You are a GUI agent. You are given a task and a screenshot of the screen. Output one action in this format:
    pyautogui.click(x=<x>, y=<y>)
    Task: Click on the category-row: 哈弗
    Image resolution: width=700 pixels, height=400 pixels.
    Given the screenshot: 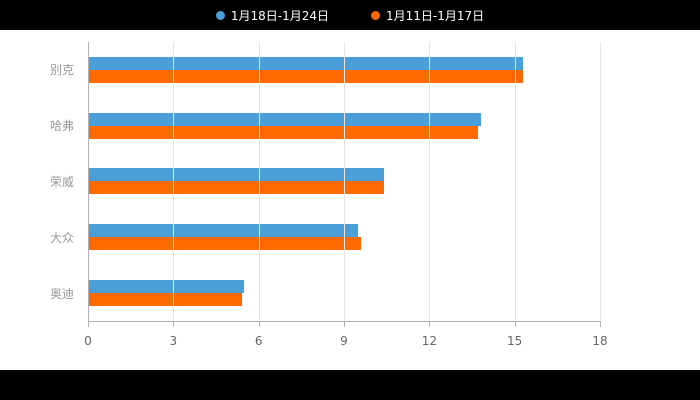 What is the action you would take?
    pyautogui.click(x=325, y=126)
    